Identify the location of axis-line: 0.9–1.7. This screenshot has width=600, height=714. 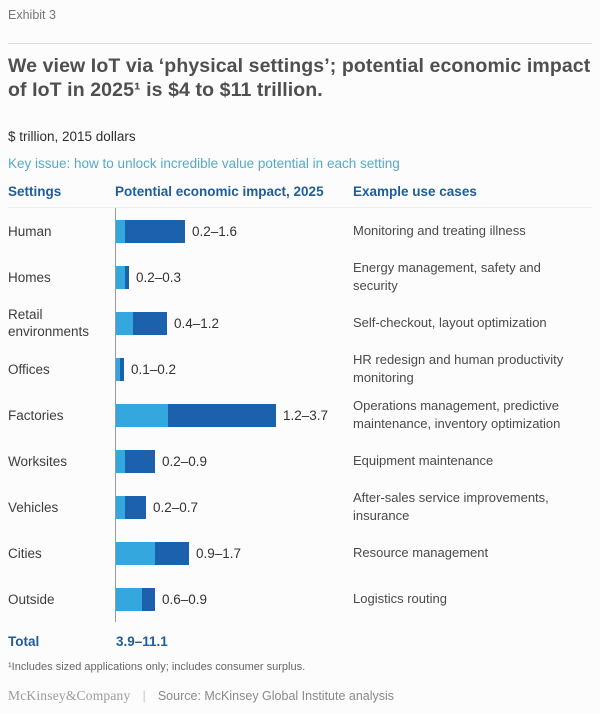
(230, 553).